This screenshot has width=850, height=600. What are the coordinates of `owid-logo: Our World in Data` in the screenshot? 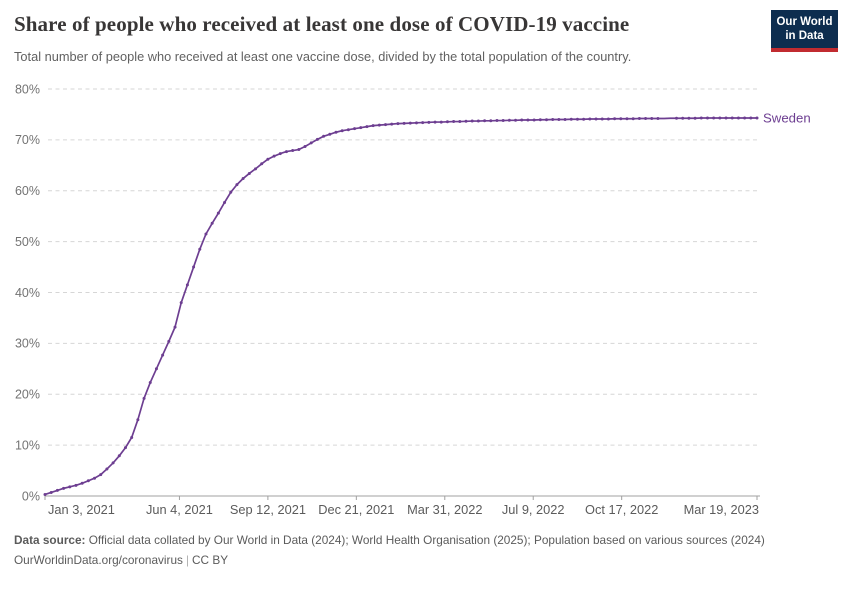 It's located at (804, 31).